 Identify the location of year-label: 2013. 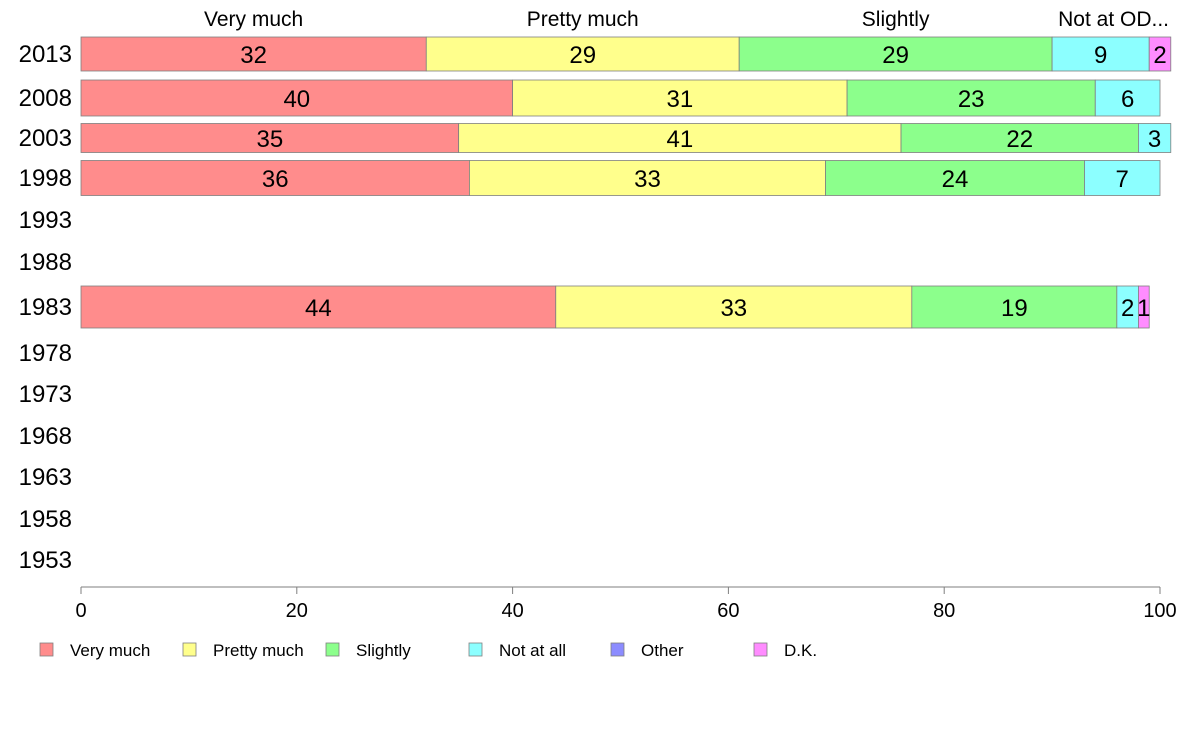
(45, 54).